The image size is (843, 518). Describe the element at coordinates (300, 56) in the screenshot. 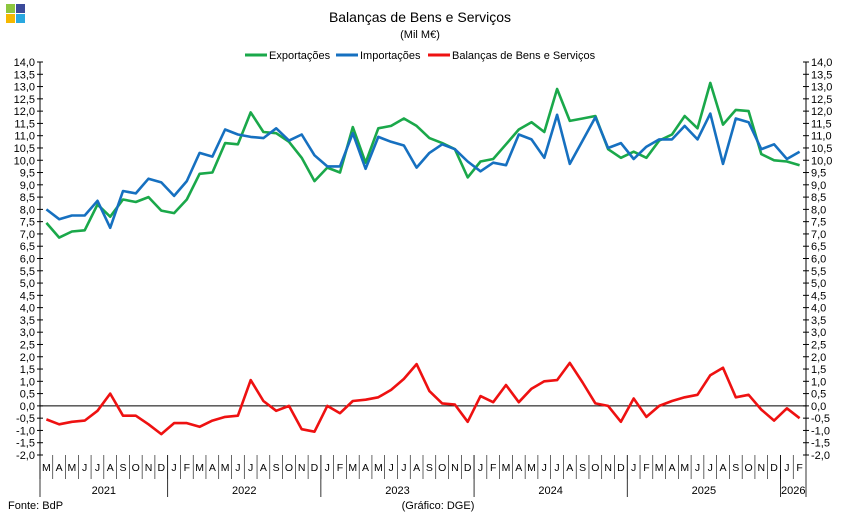

I see `legend-label: Exportações` at that location.